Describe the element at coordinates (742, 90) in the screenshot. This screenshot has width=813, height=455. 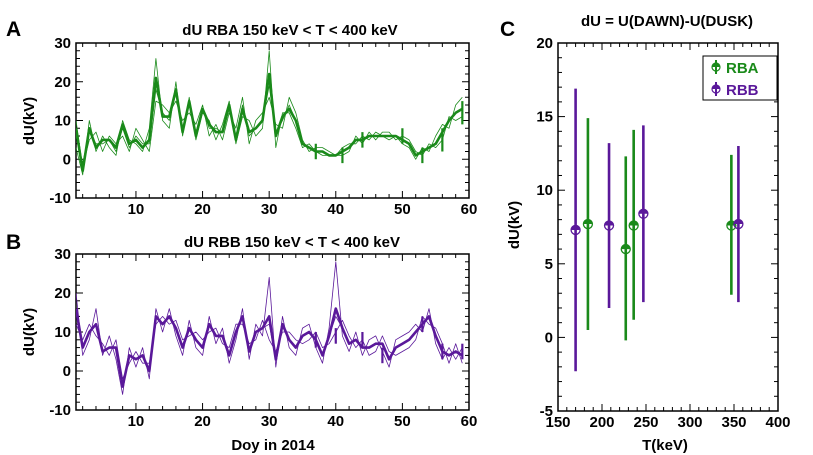
I see `legend-label-rbb: RBB` at that location.